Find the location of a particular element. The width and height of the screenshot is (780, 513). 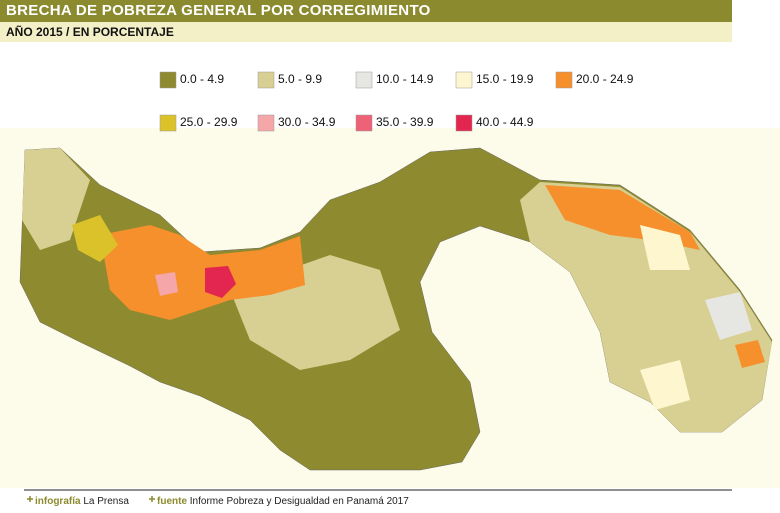

legend-label: 20.0 - 24.9 is located at coordinates (605, 79).